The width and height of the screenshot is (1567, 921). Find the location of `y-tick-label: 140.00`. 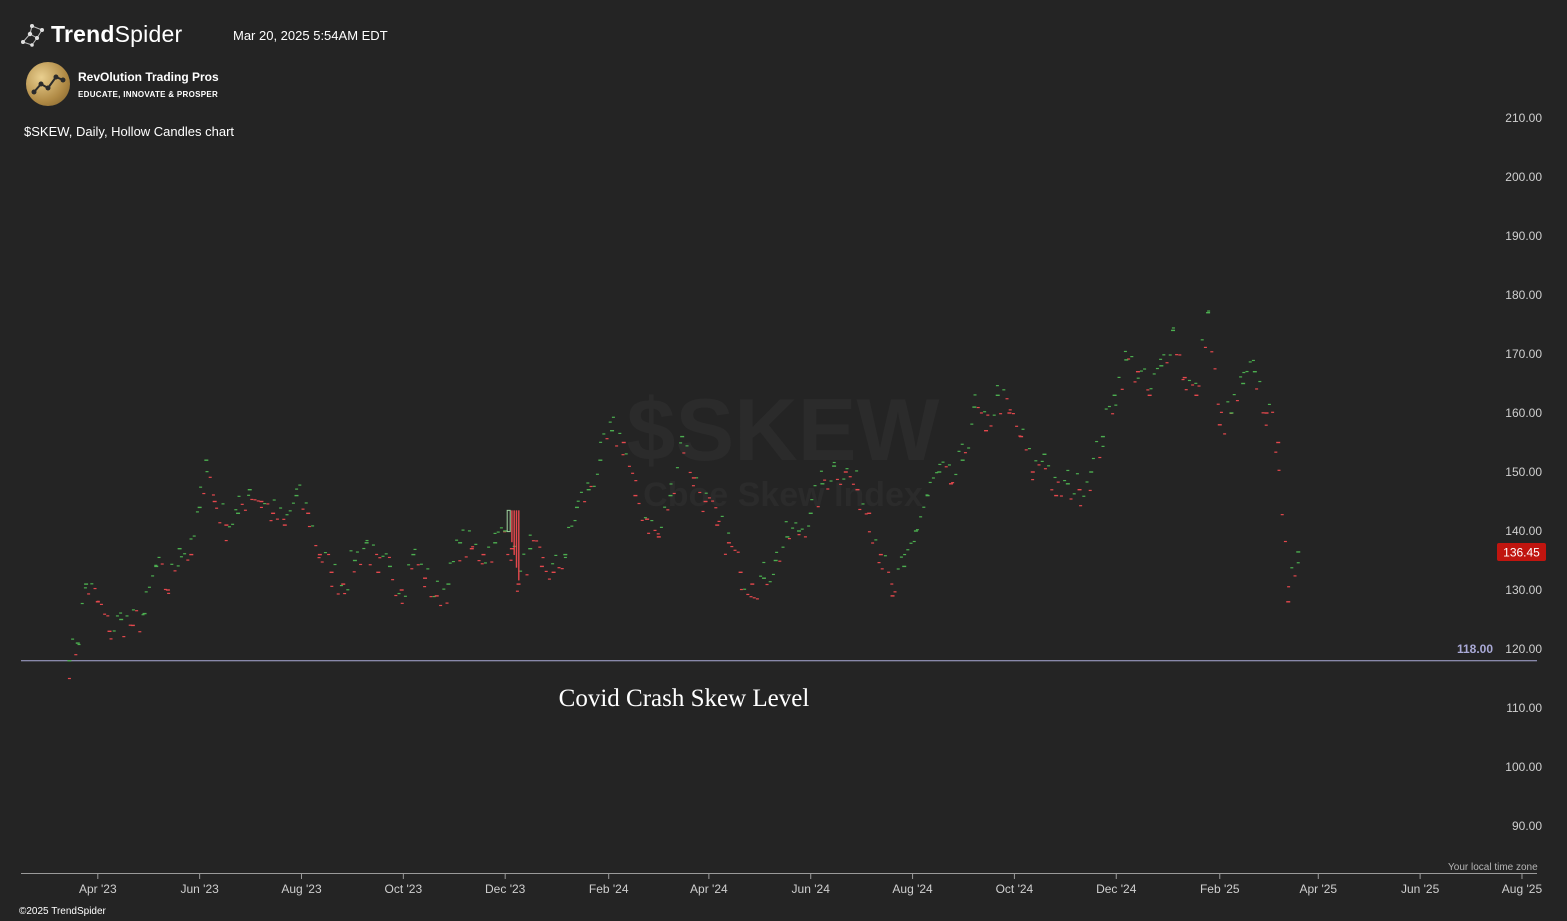

y-tick-label: 140.00 is located at coordinates (1523, 531).